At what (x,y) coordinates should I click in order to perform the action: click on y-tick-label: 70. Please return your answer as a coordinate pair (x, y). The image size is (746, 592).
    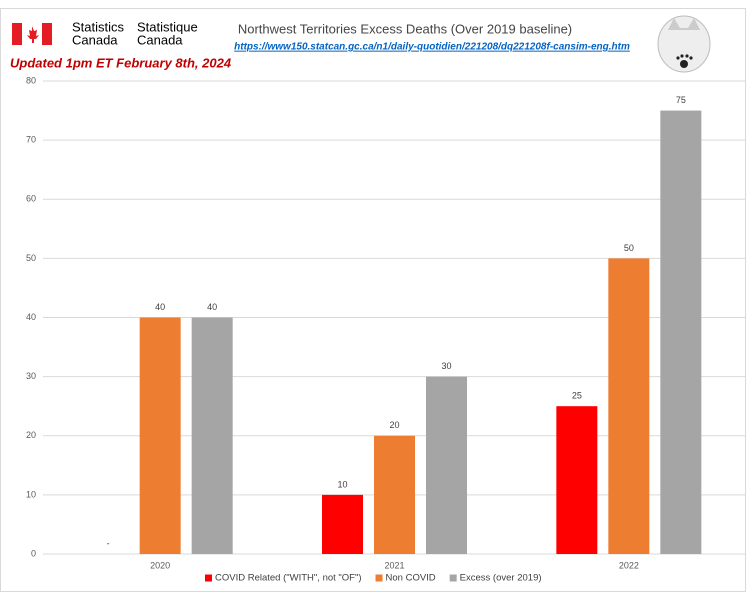
    Looking at the image, I should click on (31, 140).